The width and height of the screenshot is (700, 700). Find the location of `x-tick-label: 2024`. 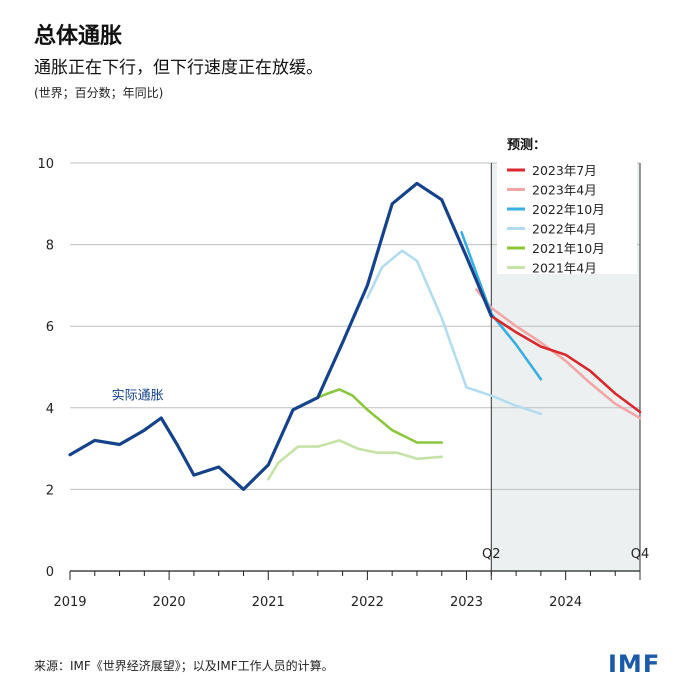

x-tick-label: 2024 is located at coordinates (565, 602).